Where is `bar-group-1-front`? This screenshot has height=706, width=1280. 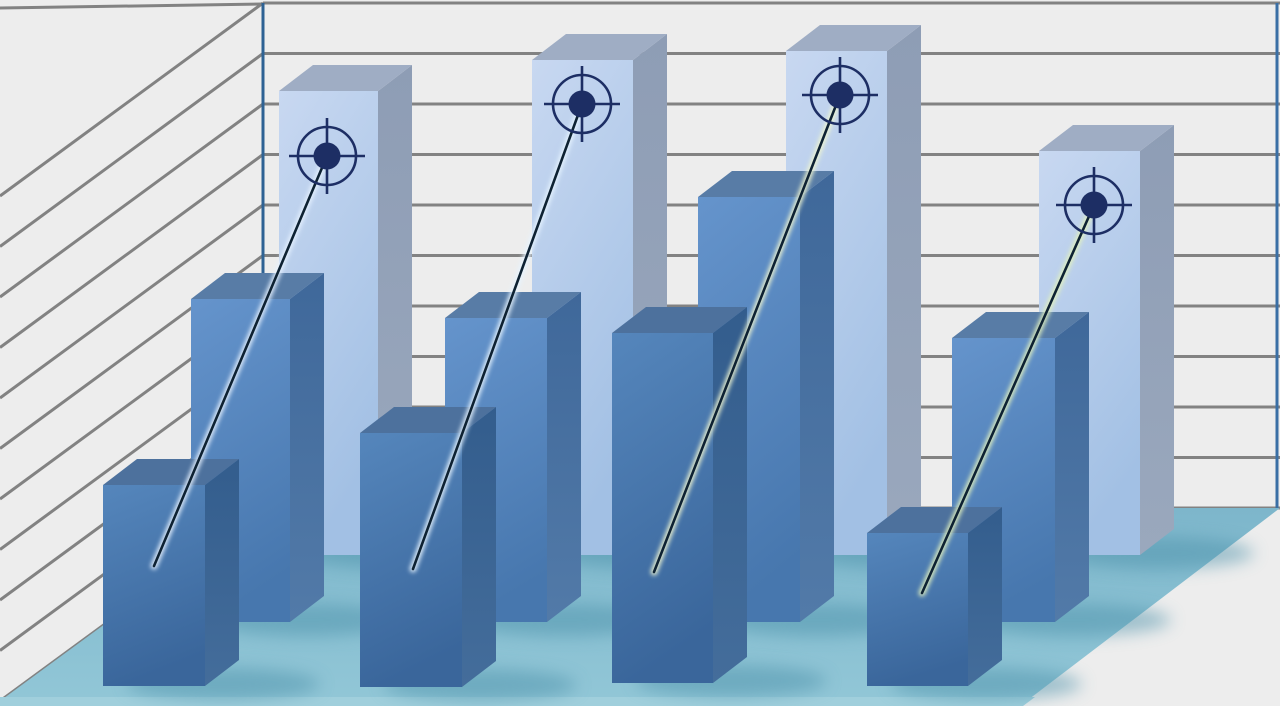
bar-group-1-front is located at coordinates (171, 572).